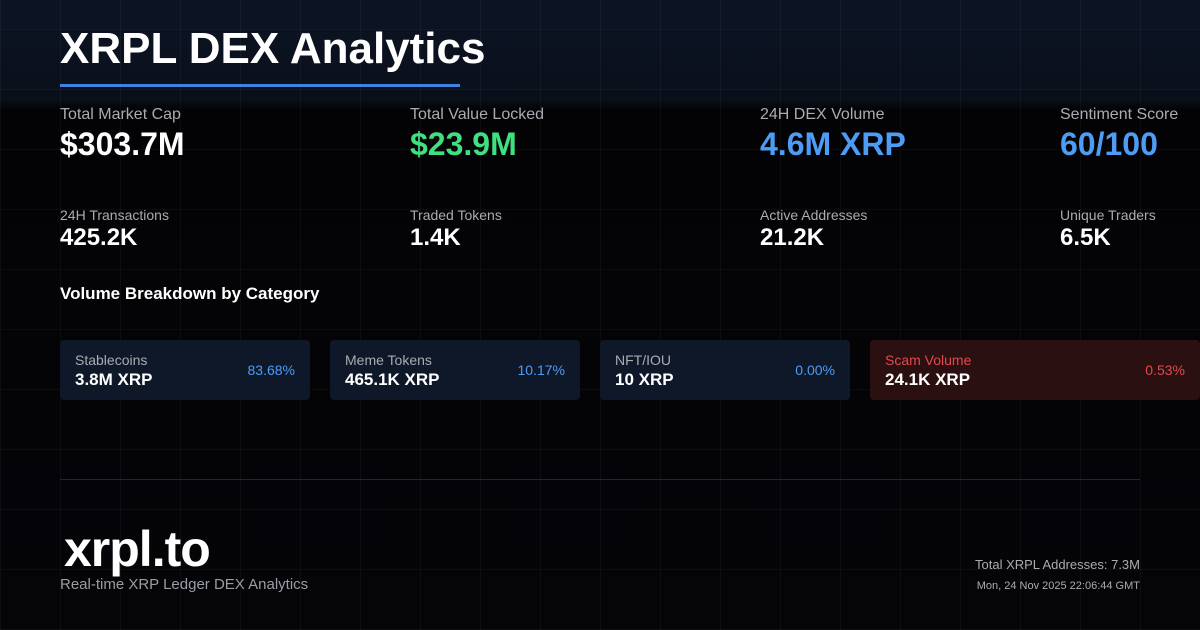  What do you see at coordinates (114, 379) in the screenshot?
I see `card-value: 3.8M XRP` at bounding box center [114, 379].